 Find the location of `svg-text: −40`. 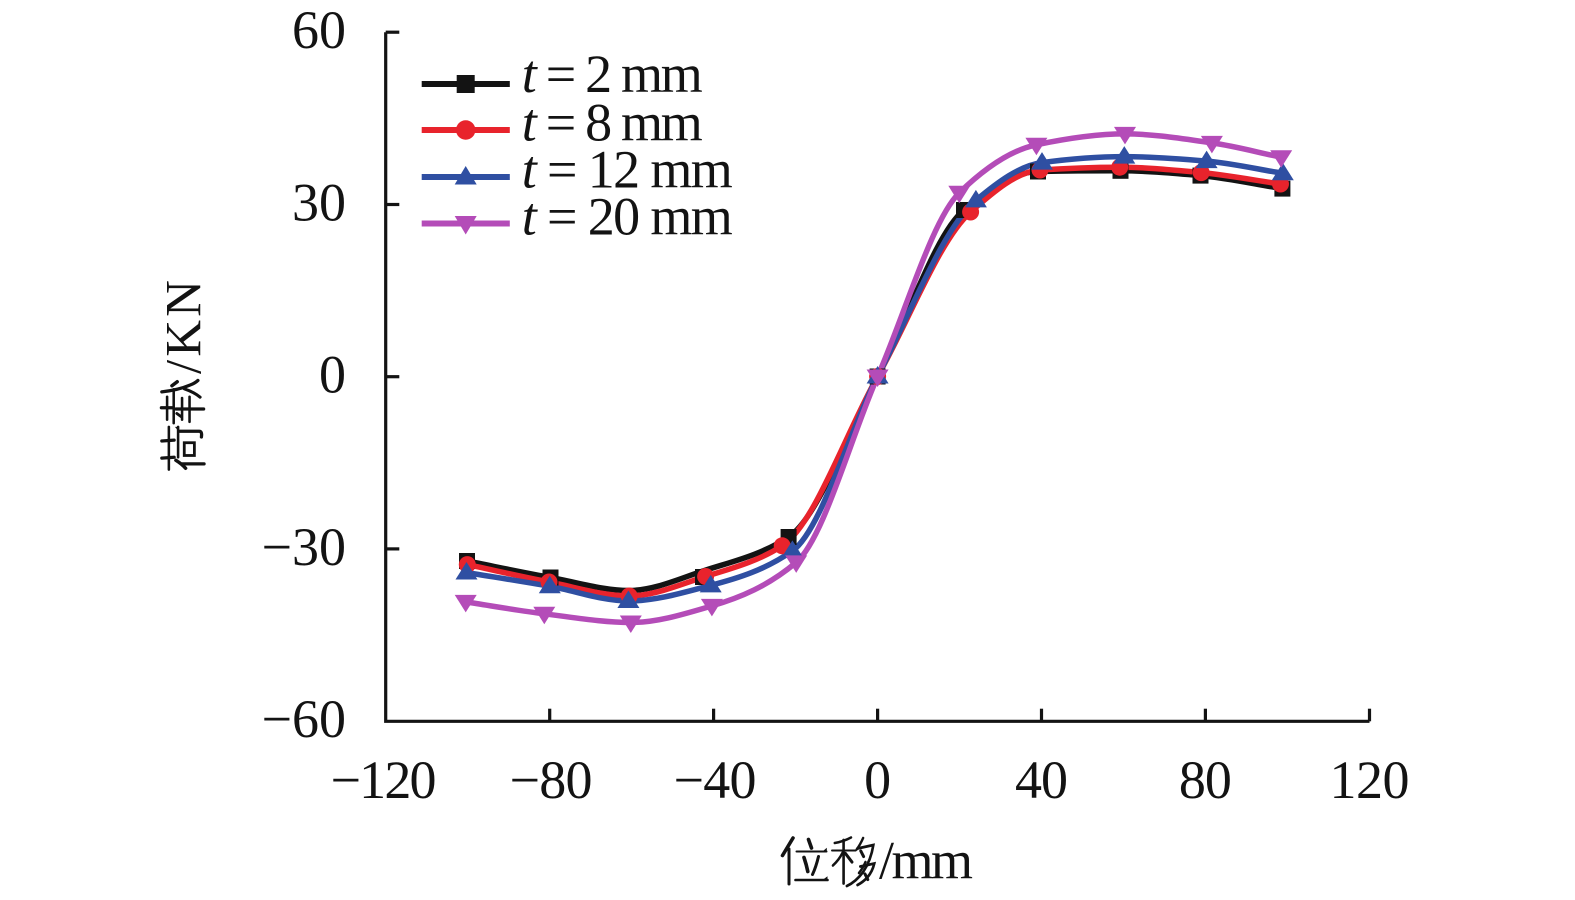

svg-text: −40 is located at coordinates (715, 780).